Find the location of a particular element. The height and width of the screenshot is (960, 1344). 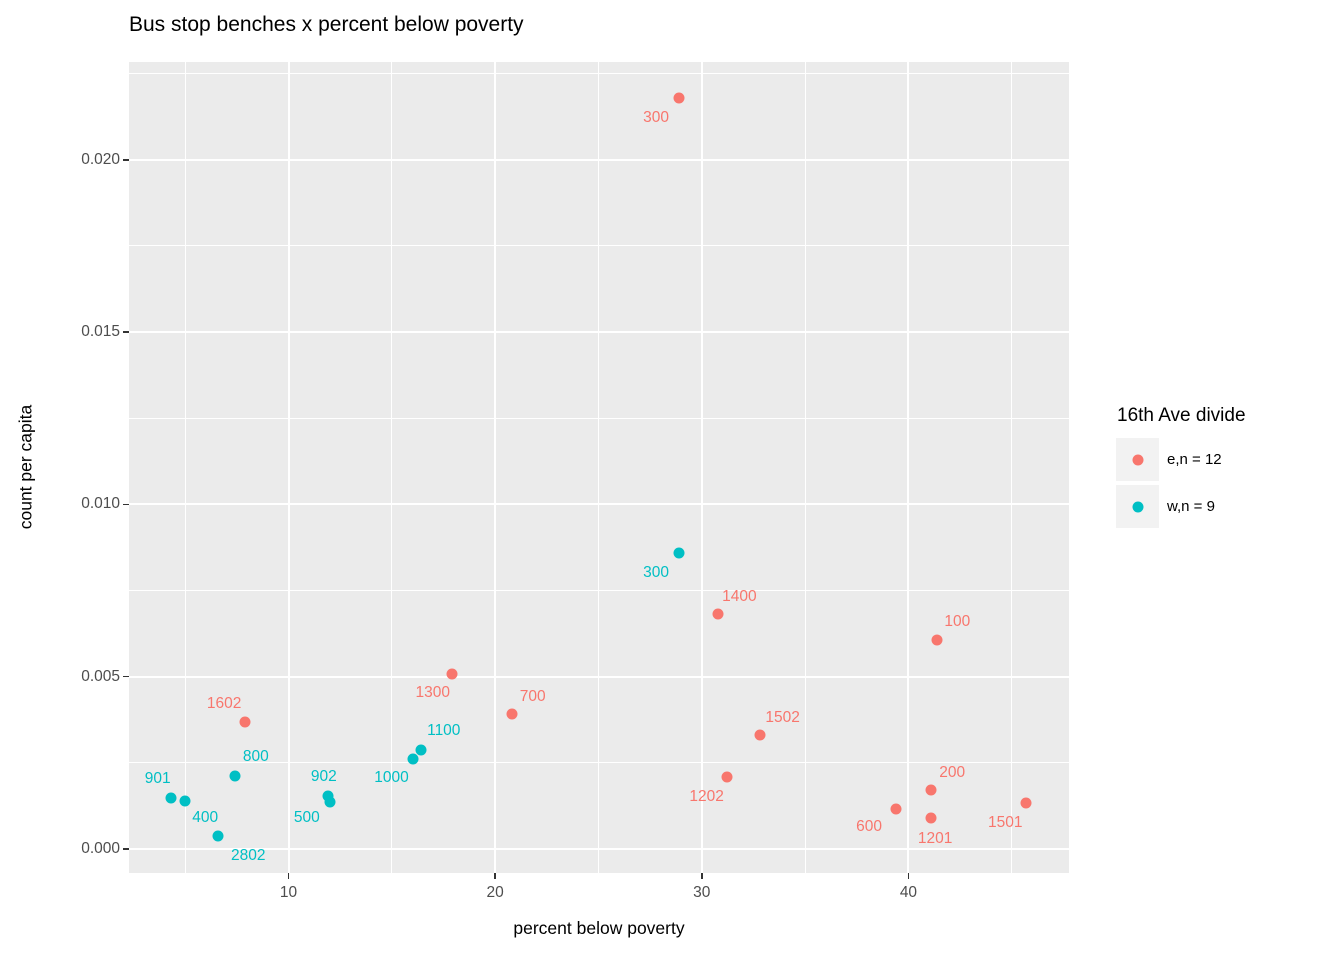

x-tick-label-20: 20 is located at coordinates (495, 892).